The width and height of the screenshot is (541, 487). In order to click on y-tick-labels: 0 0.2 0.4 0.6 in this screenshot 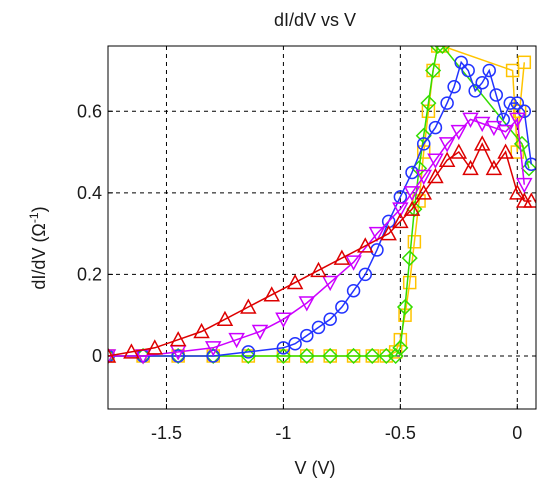, I will do `click(89, 233)`.